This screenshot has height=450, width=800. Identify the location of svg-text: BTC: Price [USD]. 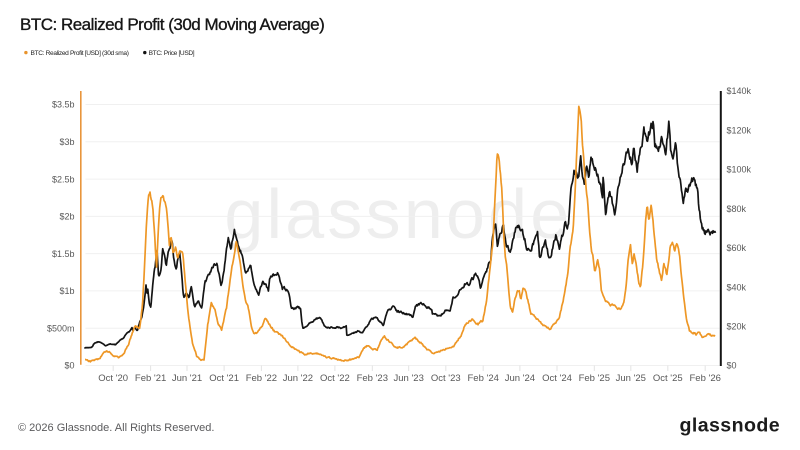
(172, 53).